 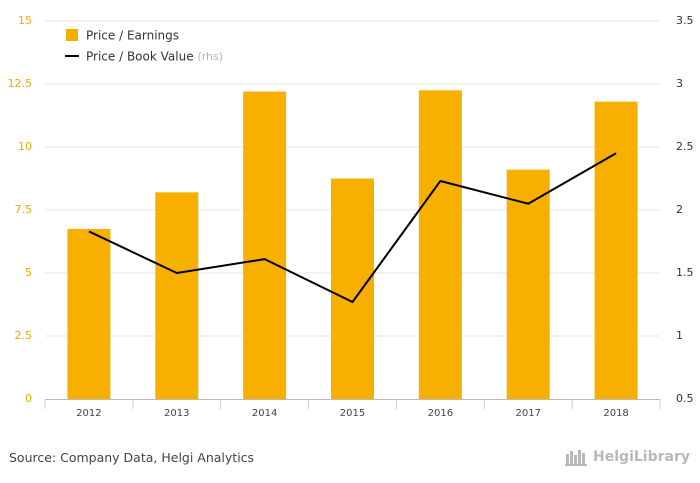 What do you see at coordinates (641, 457) in the screenshot?
I see `logo-text: HelgiLibrary` at bounding box center [641, 457].